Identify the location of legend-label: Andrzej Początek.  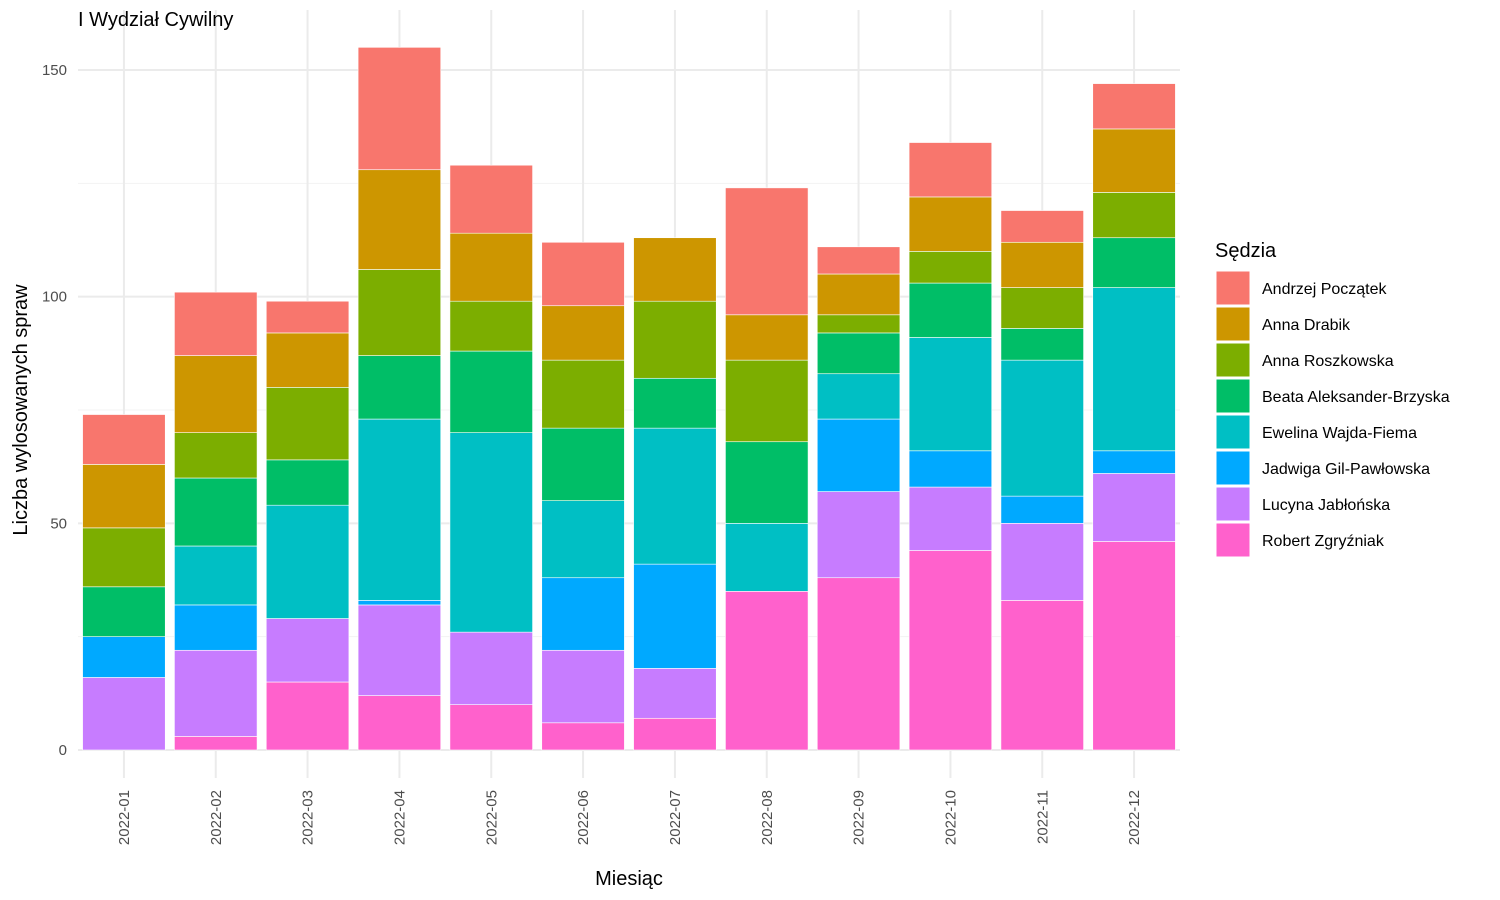
(1325, 289).